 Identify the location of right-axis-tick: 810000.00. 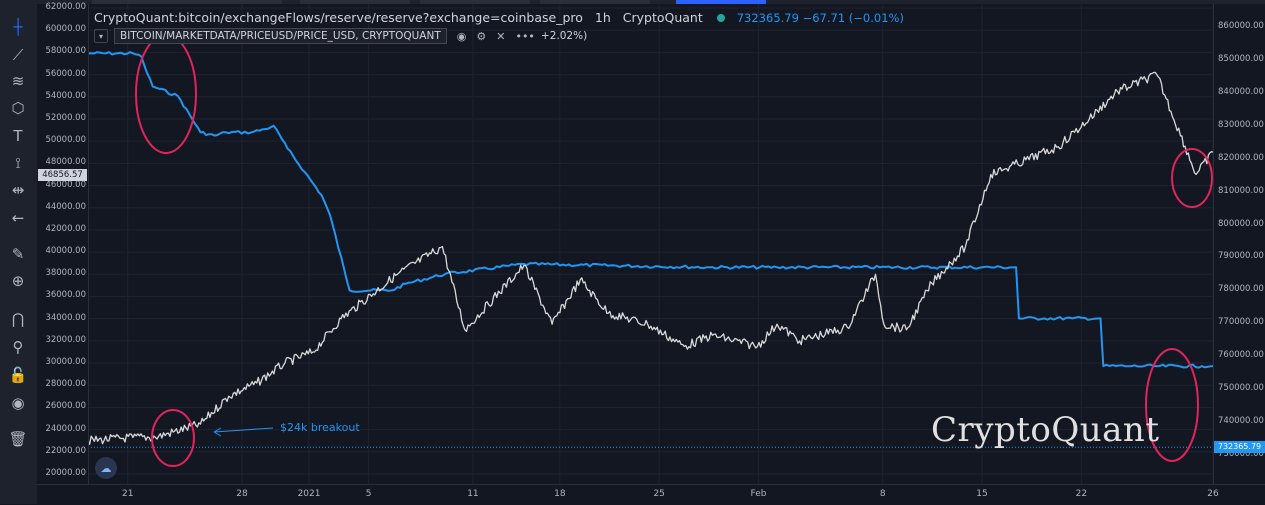
(1241, 190).